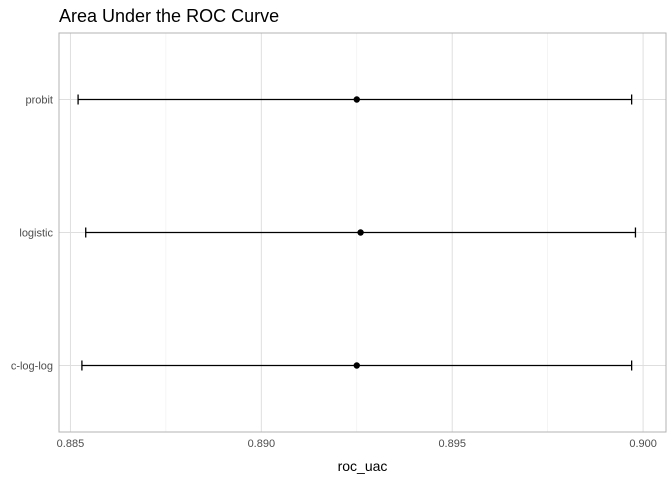 The height and width of the screenshot is (480, 672). What do you see at coordinates (39, 101) in the screenshot?
I see `y-tick-label-probit: probit` at bounding box center [39, 101].